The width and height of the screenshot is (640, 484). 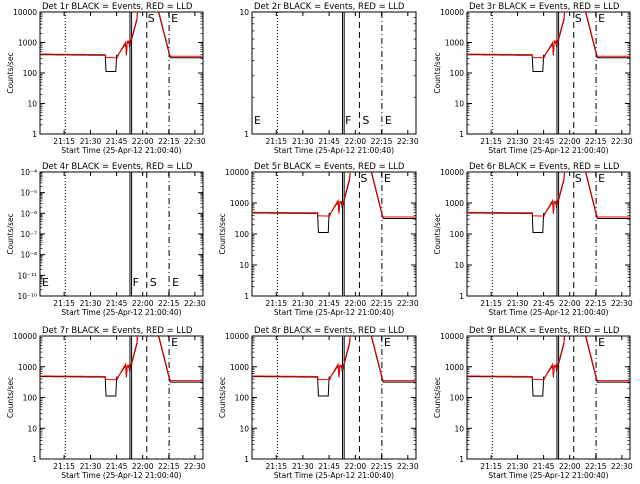 I want to click on y-tick-label: 10⁻¹¹, so click(x=27, y=275).